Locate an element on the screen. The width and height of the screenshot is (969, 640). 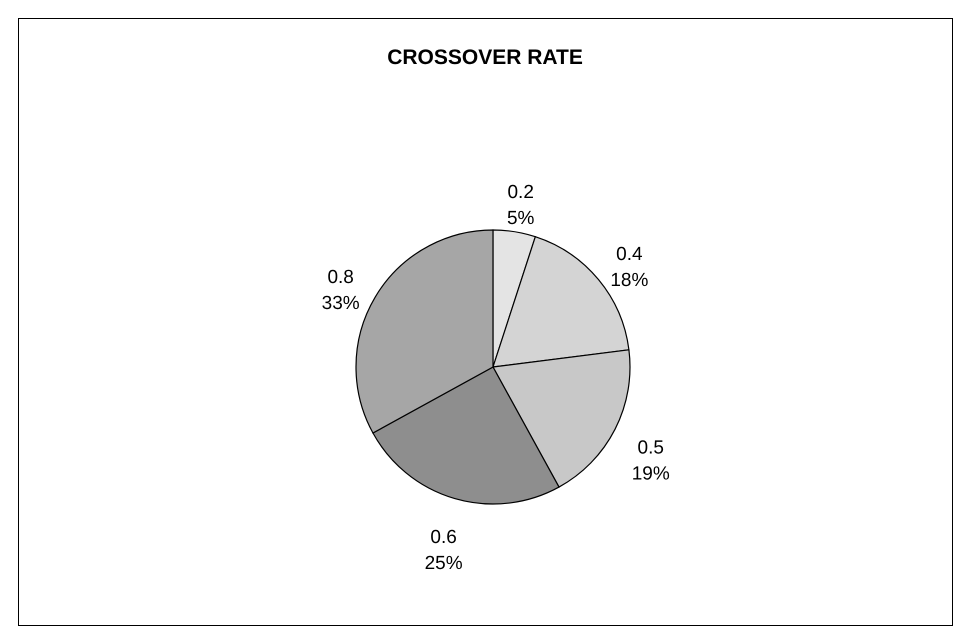
slice-label: 0.6 is located at coordinates (443, 537).